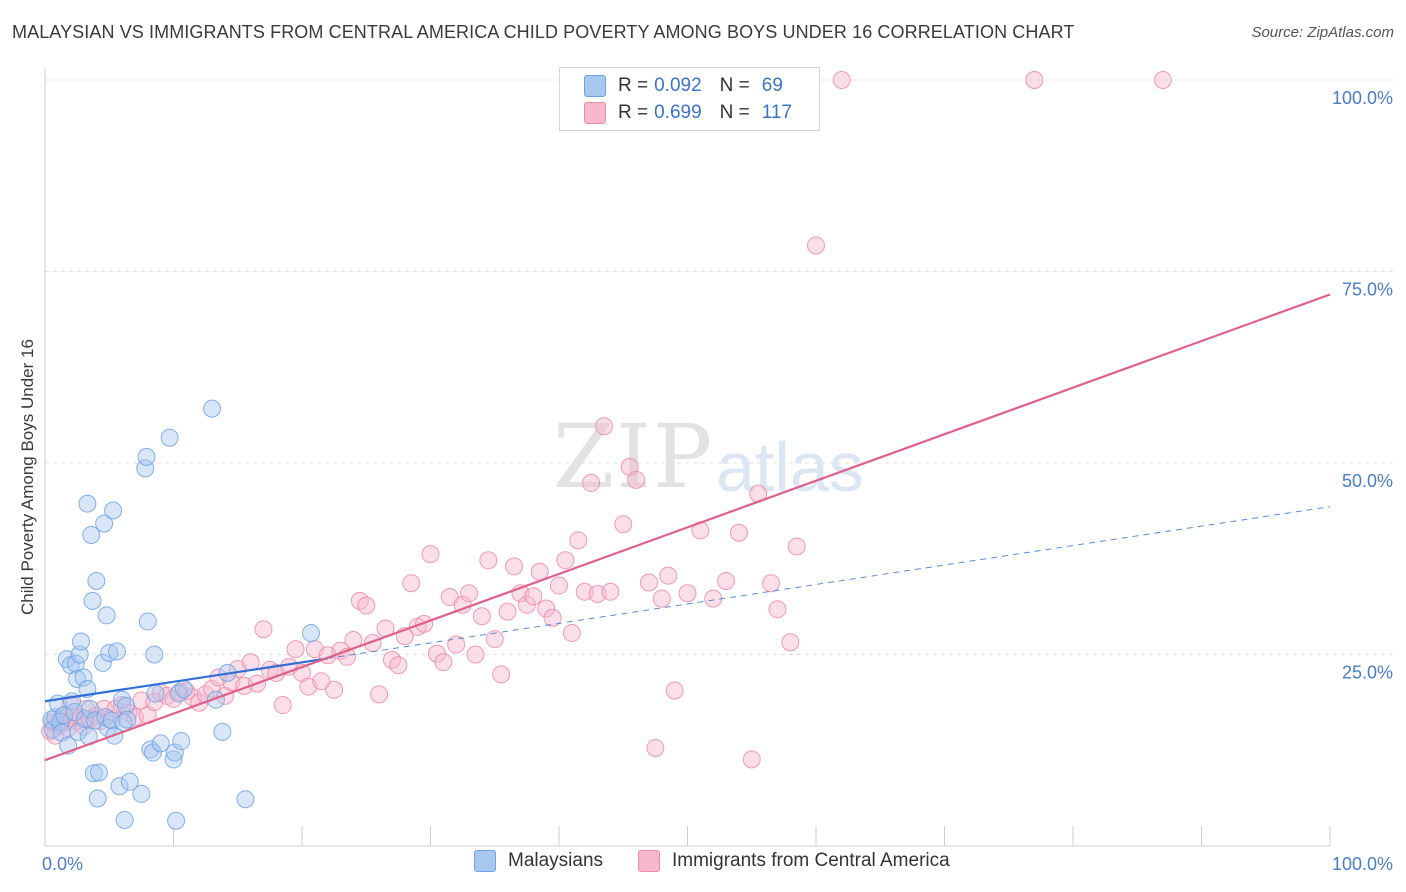 The height and width of the screenshot is (892, 1406). Describe the element at coordinates (556, 860) in the screenshot. I see `legend-label-malaysians: Malaysians` at that location.